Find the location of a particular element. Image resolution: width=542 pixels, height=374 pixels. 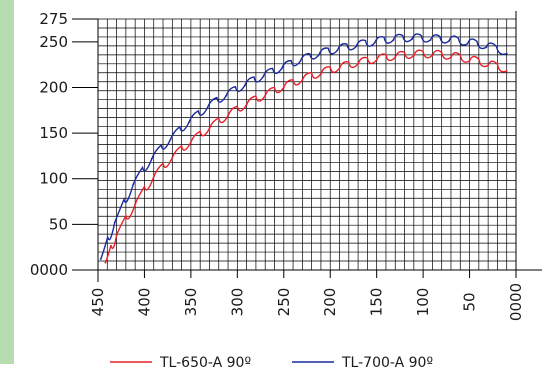

y-axis-ticks: 0000 50 100 150 200 250 275 is located at coordinates (64, 144).